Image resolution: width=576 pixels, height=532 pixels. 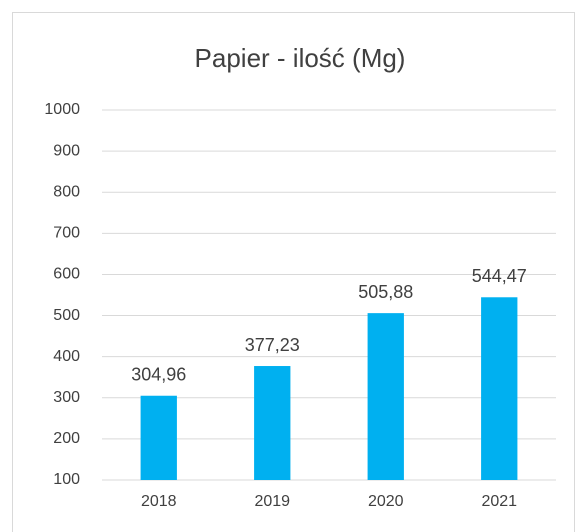 What do you see at coordinates (66, 397) in the screenshot?
I see `y-tick-label: 300` at bounding box center [66, 397].